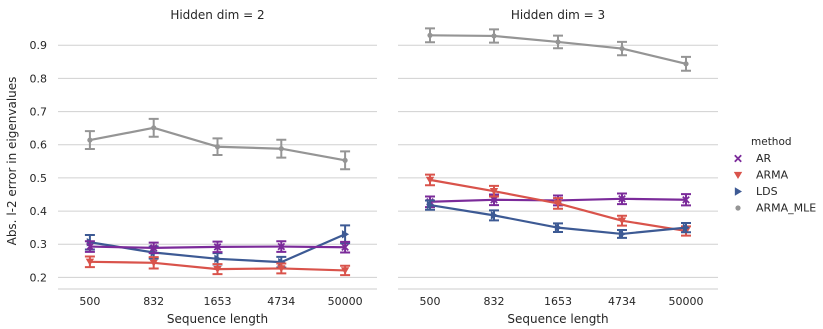  Describe the element at coordinates (39, 145) in the screenshot. I see `y-tick-label: 0.6` at that location.